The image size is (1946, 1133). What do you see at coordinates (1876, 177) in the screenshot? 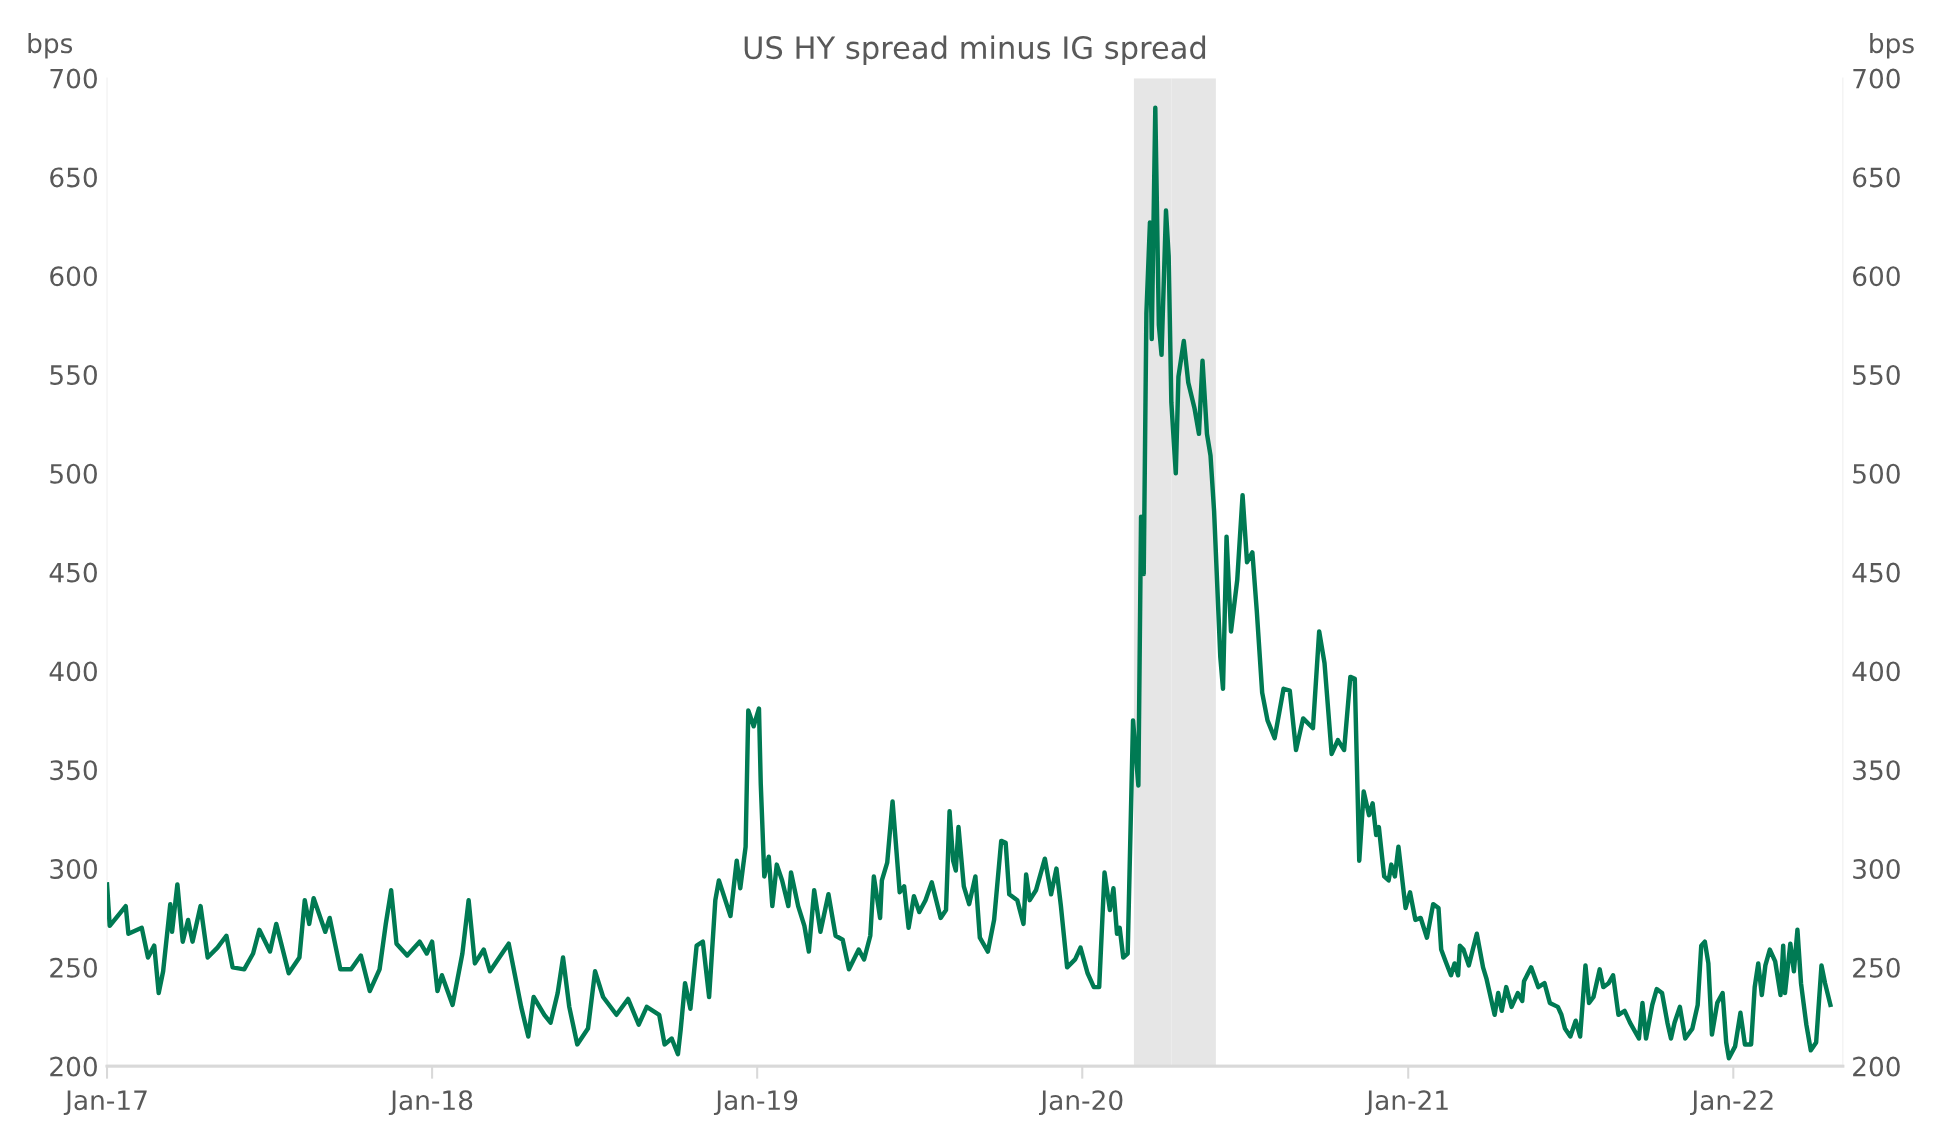
I see `y2-tick-label: 650` at bounding box center [1876, 177].